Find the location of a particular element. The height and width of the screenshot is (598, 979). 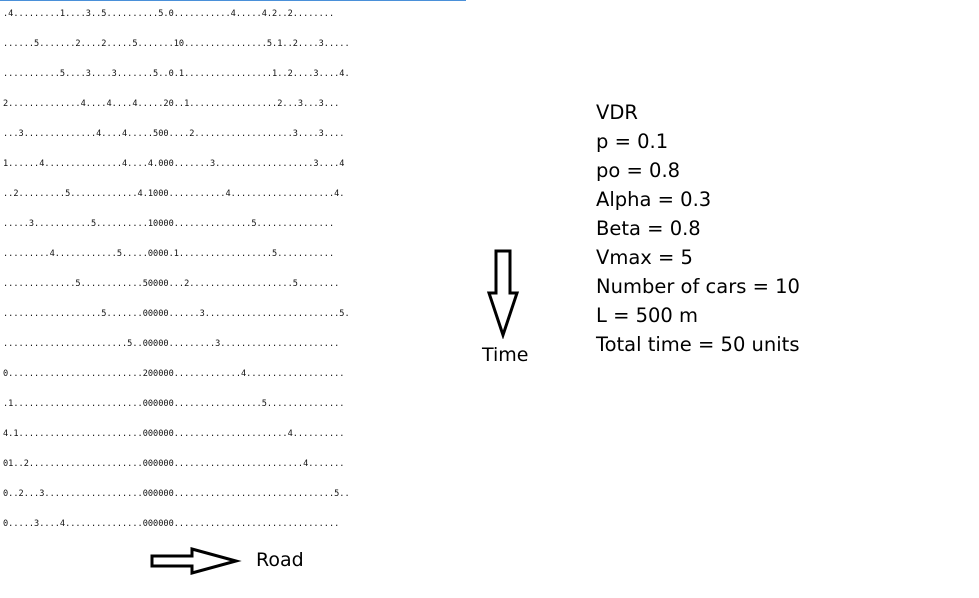

time-axis-label: Time is located at coordinates (505, 355).